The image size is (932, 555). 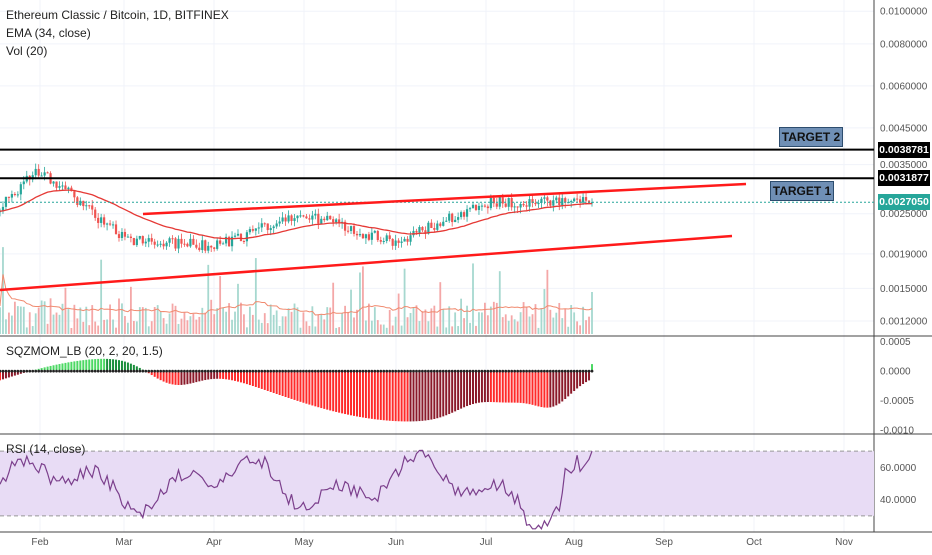 I want to click on vol-legend: Vol (20), so click(x=27, y=51).